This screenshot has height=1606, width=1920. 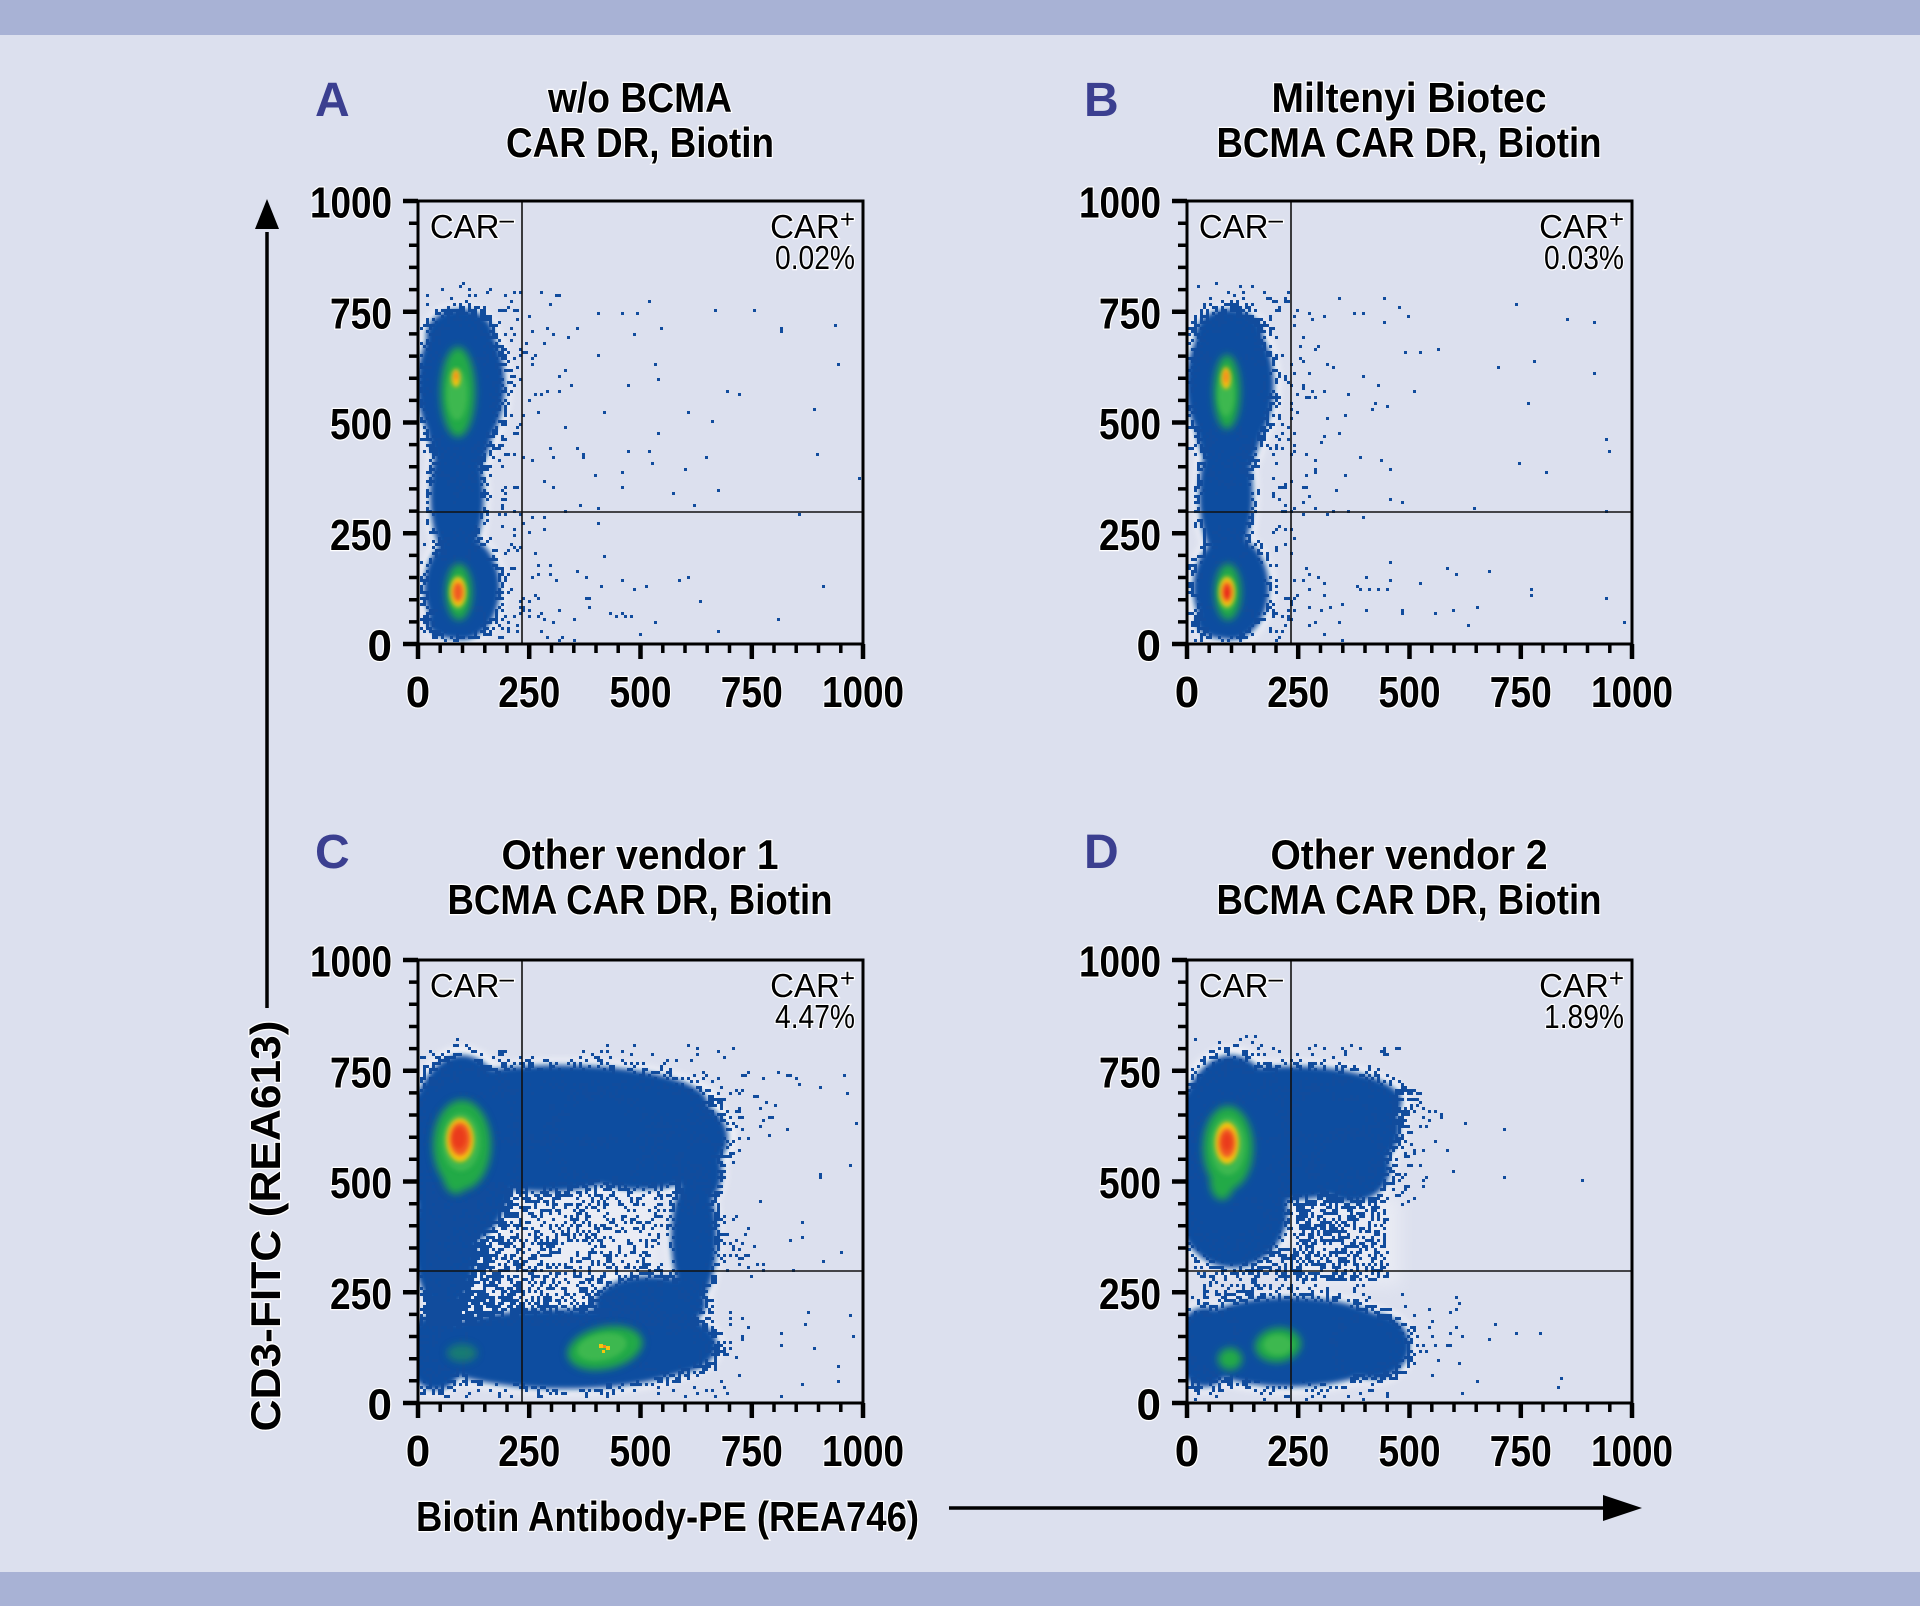 I want to click on svg-text: 1.89%, so click(x=1584, y=1016).